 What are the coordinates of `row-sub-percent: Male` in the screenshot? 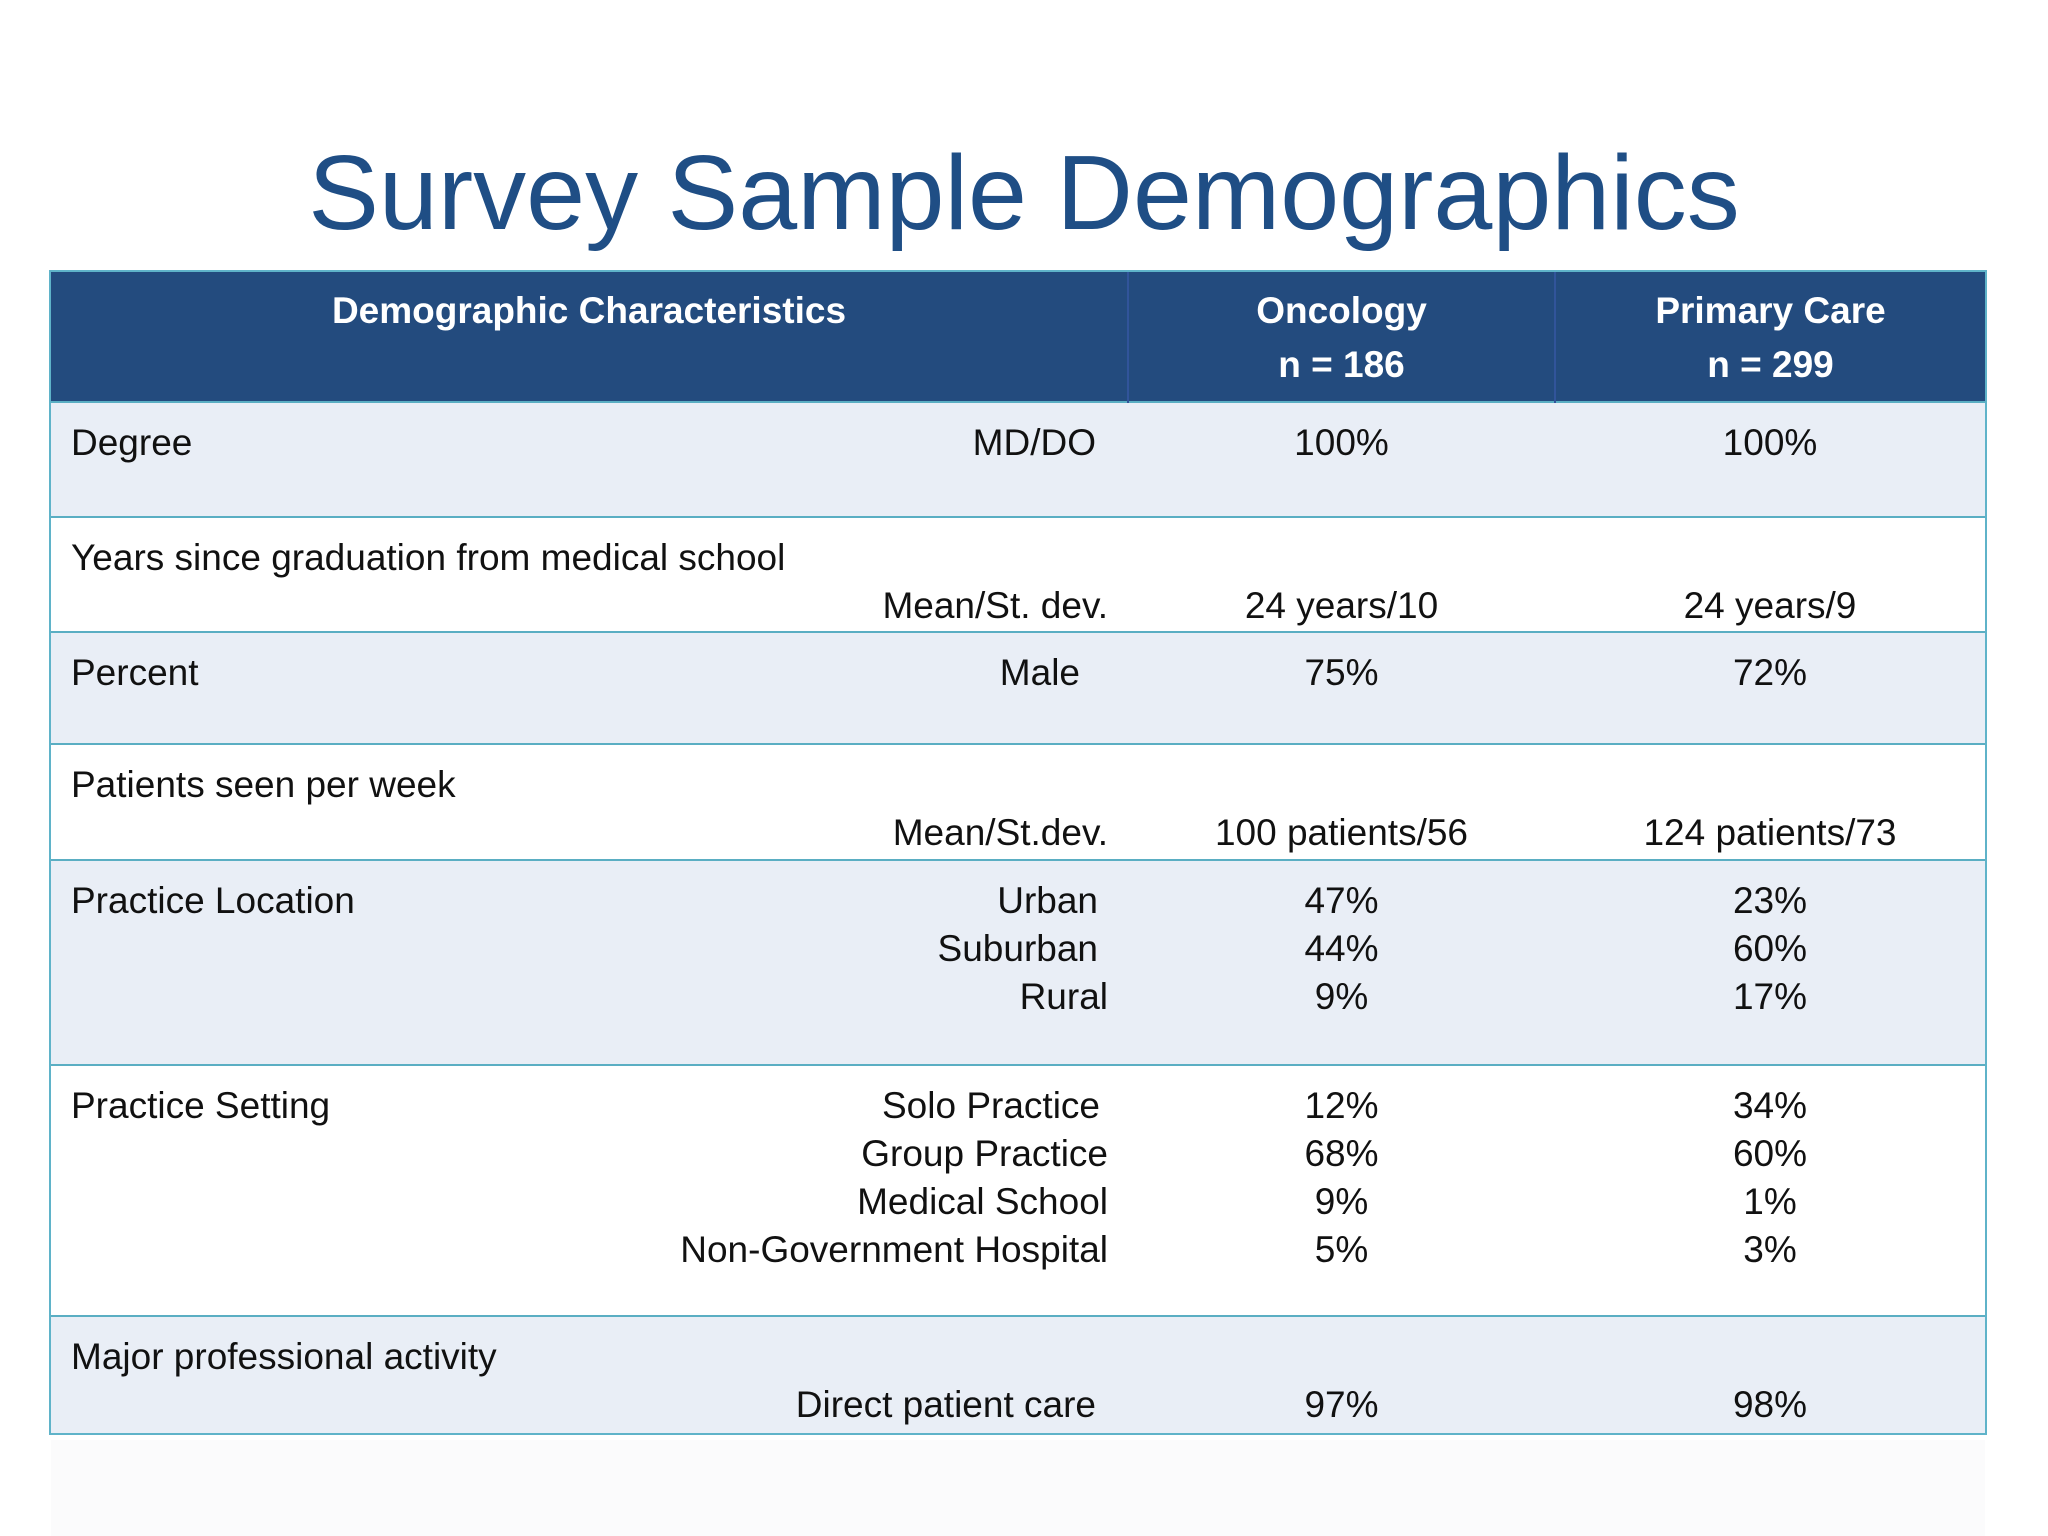 It's located at (1039, 672).